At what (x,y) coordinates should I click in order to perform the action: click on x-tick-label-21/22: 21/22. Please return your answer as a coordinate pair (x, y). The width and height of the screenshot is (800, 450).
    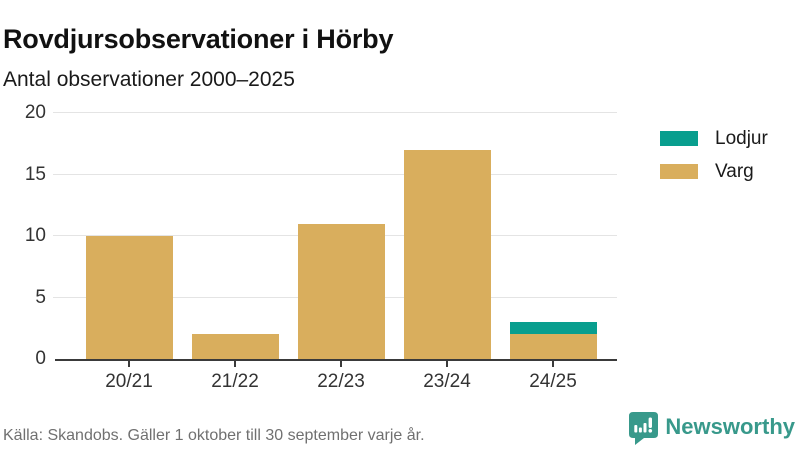
    Looking at the image, I should click on (235, 377).